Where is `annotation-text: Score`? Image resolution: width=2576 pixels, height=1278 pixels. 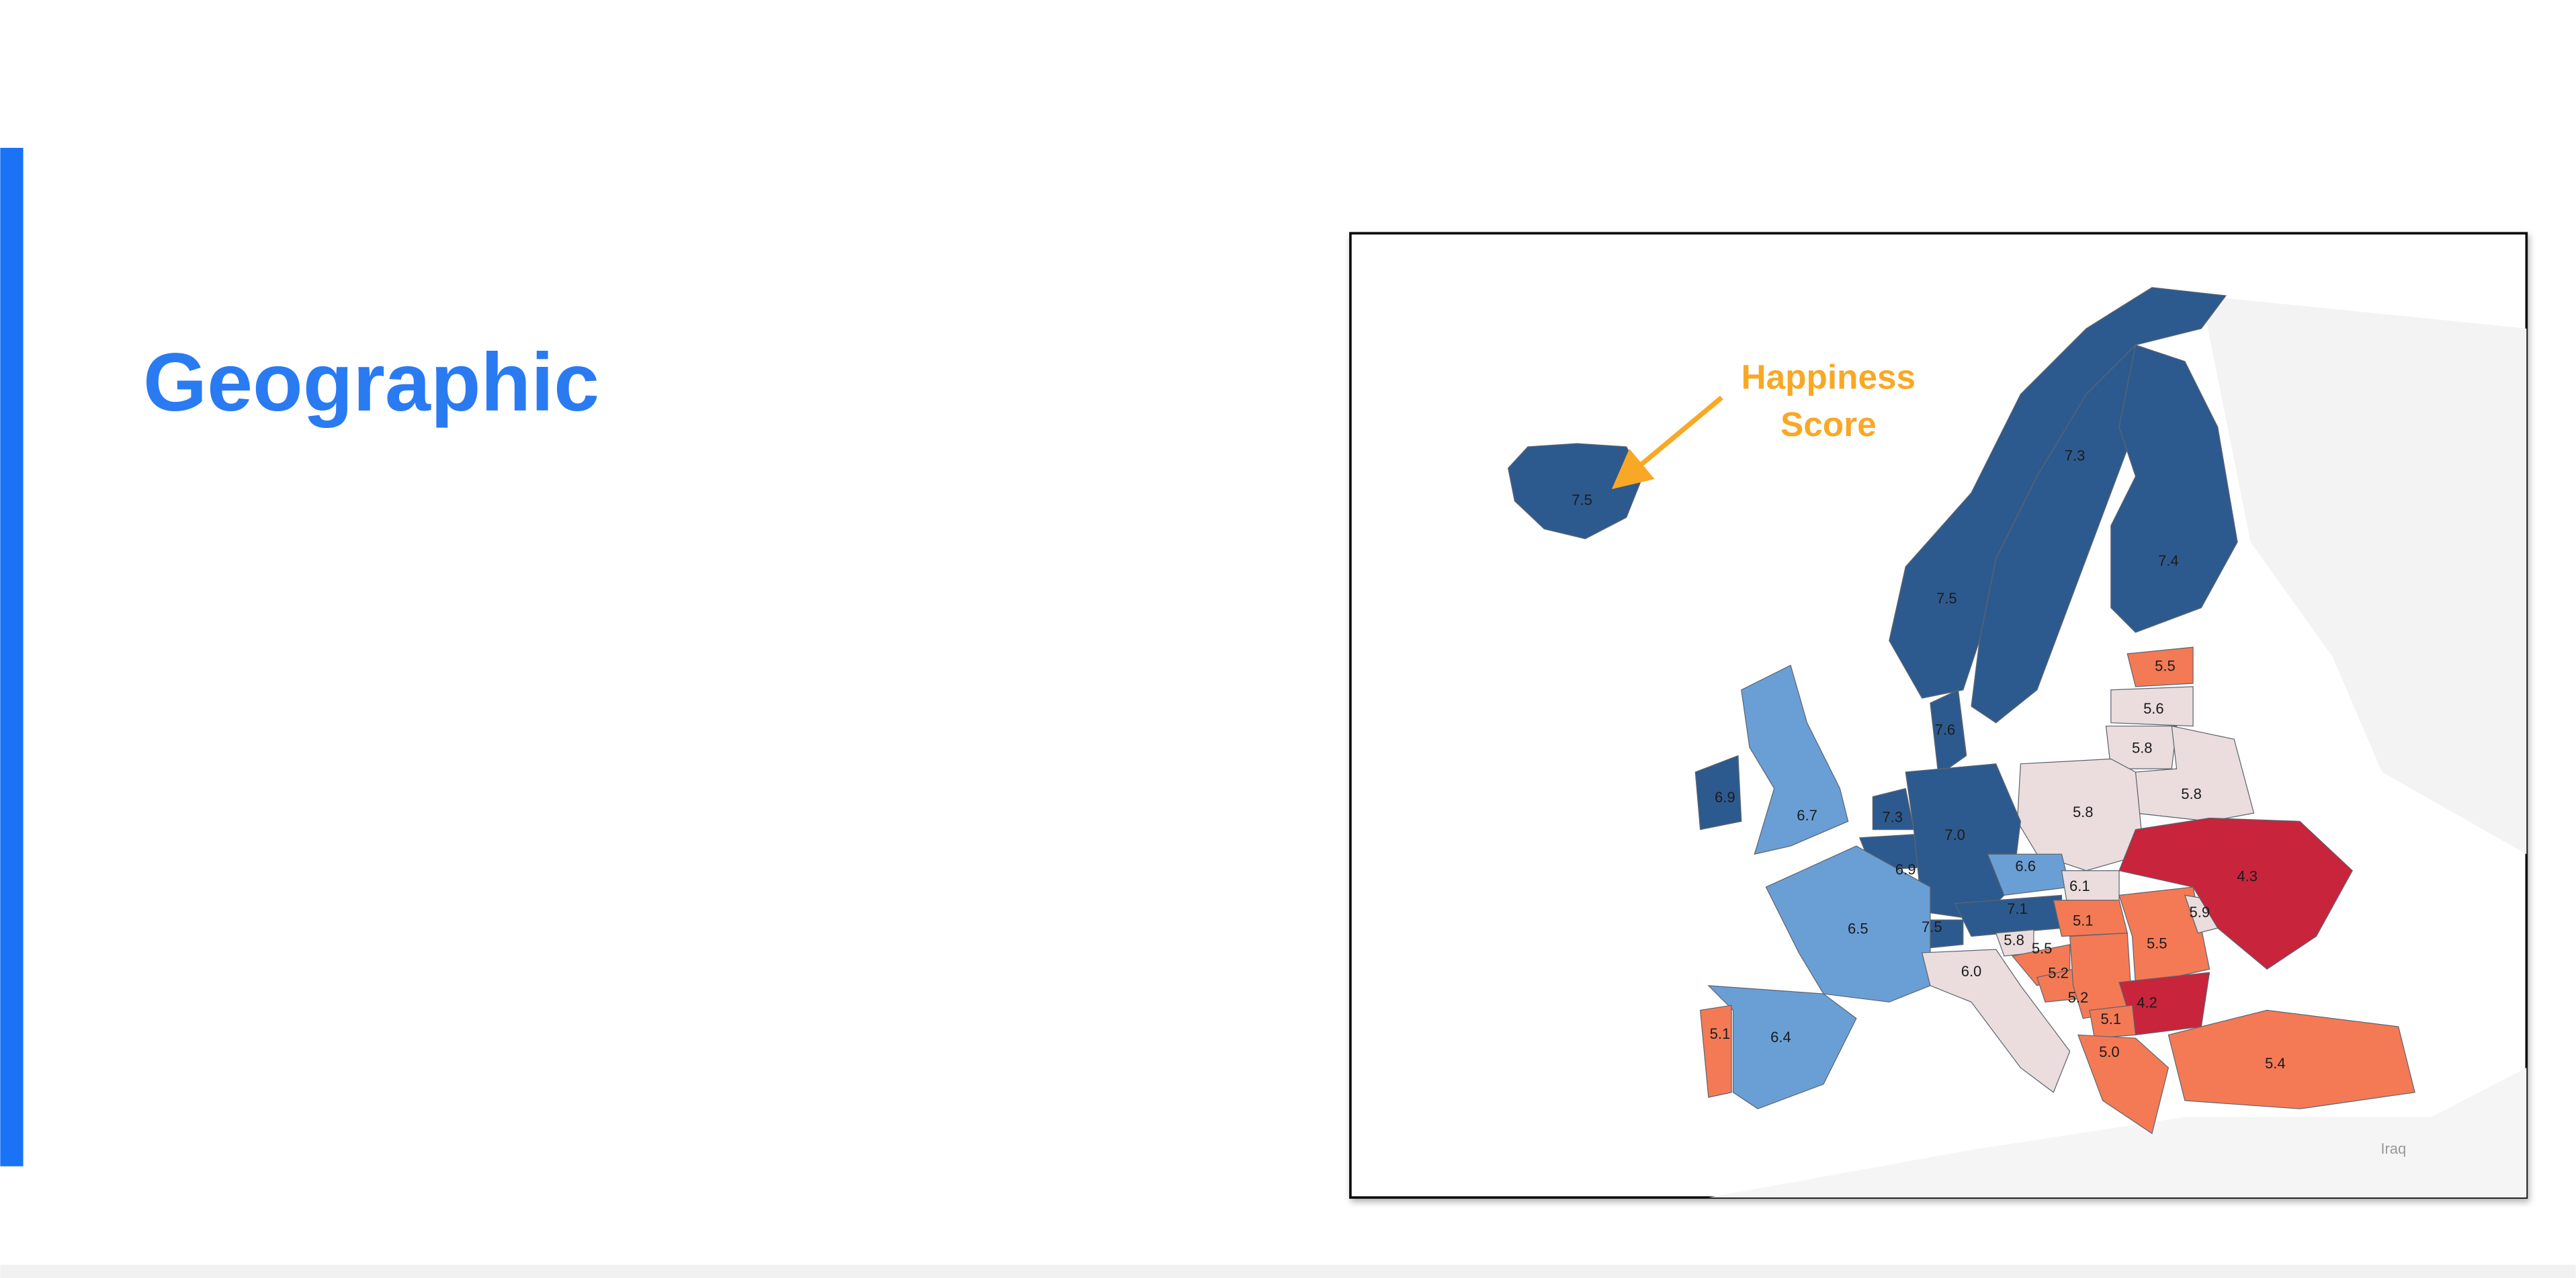
annotation-text: Score is located at coordinates (1828, 424).